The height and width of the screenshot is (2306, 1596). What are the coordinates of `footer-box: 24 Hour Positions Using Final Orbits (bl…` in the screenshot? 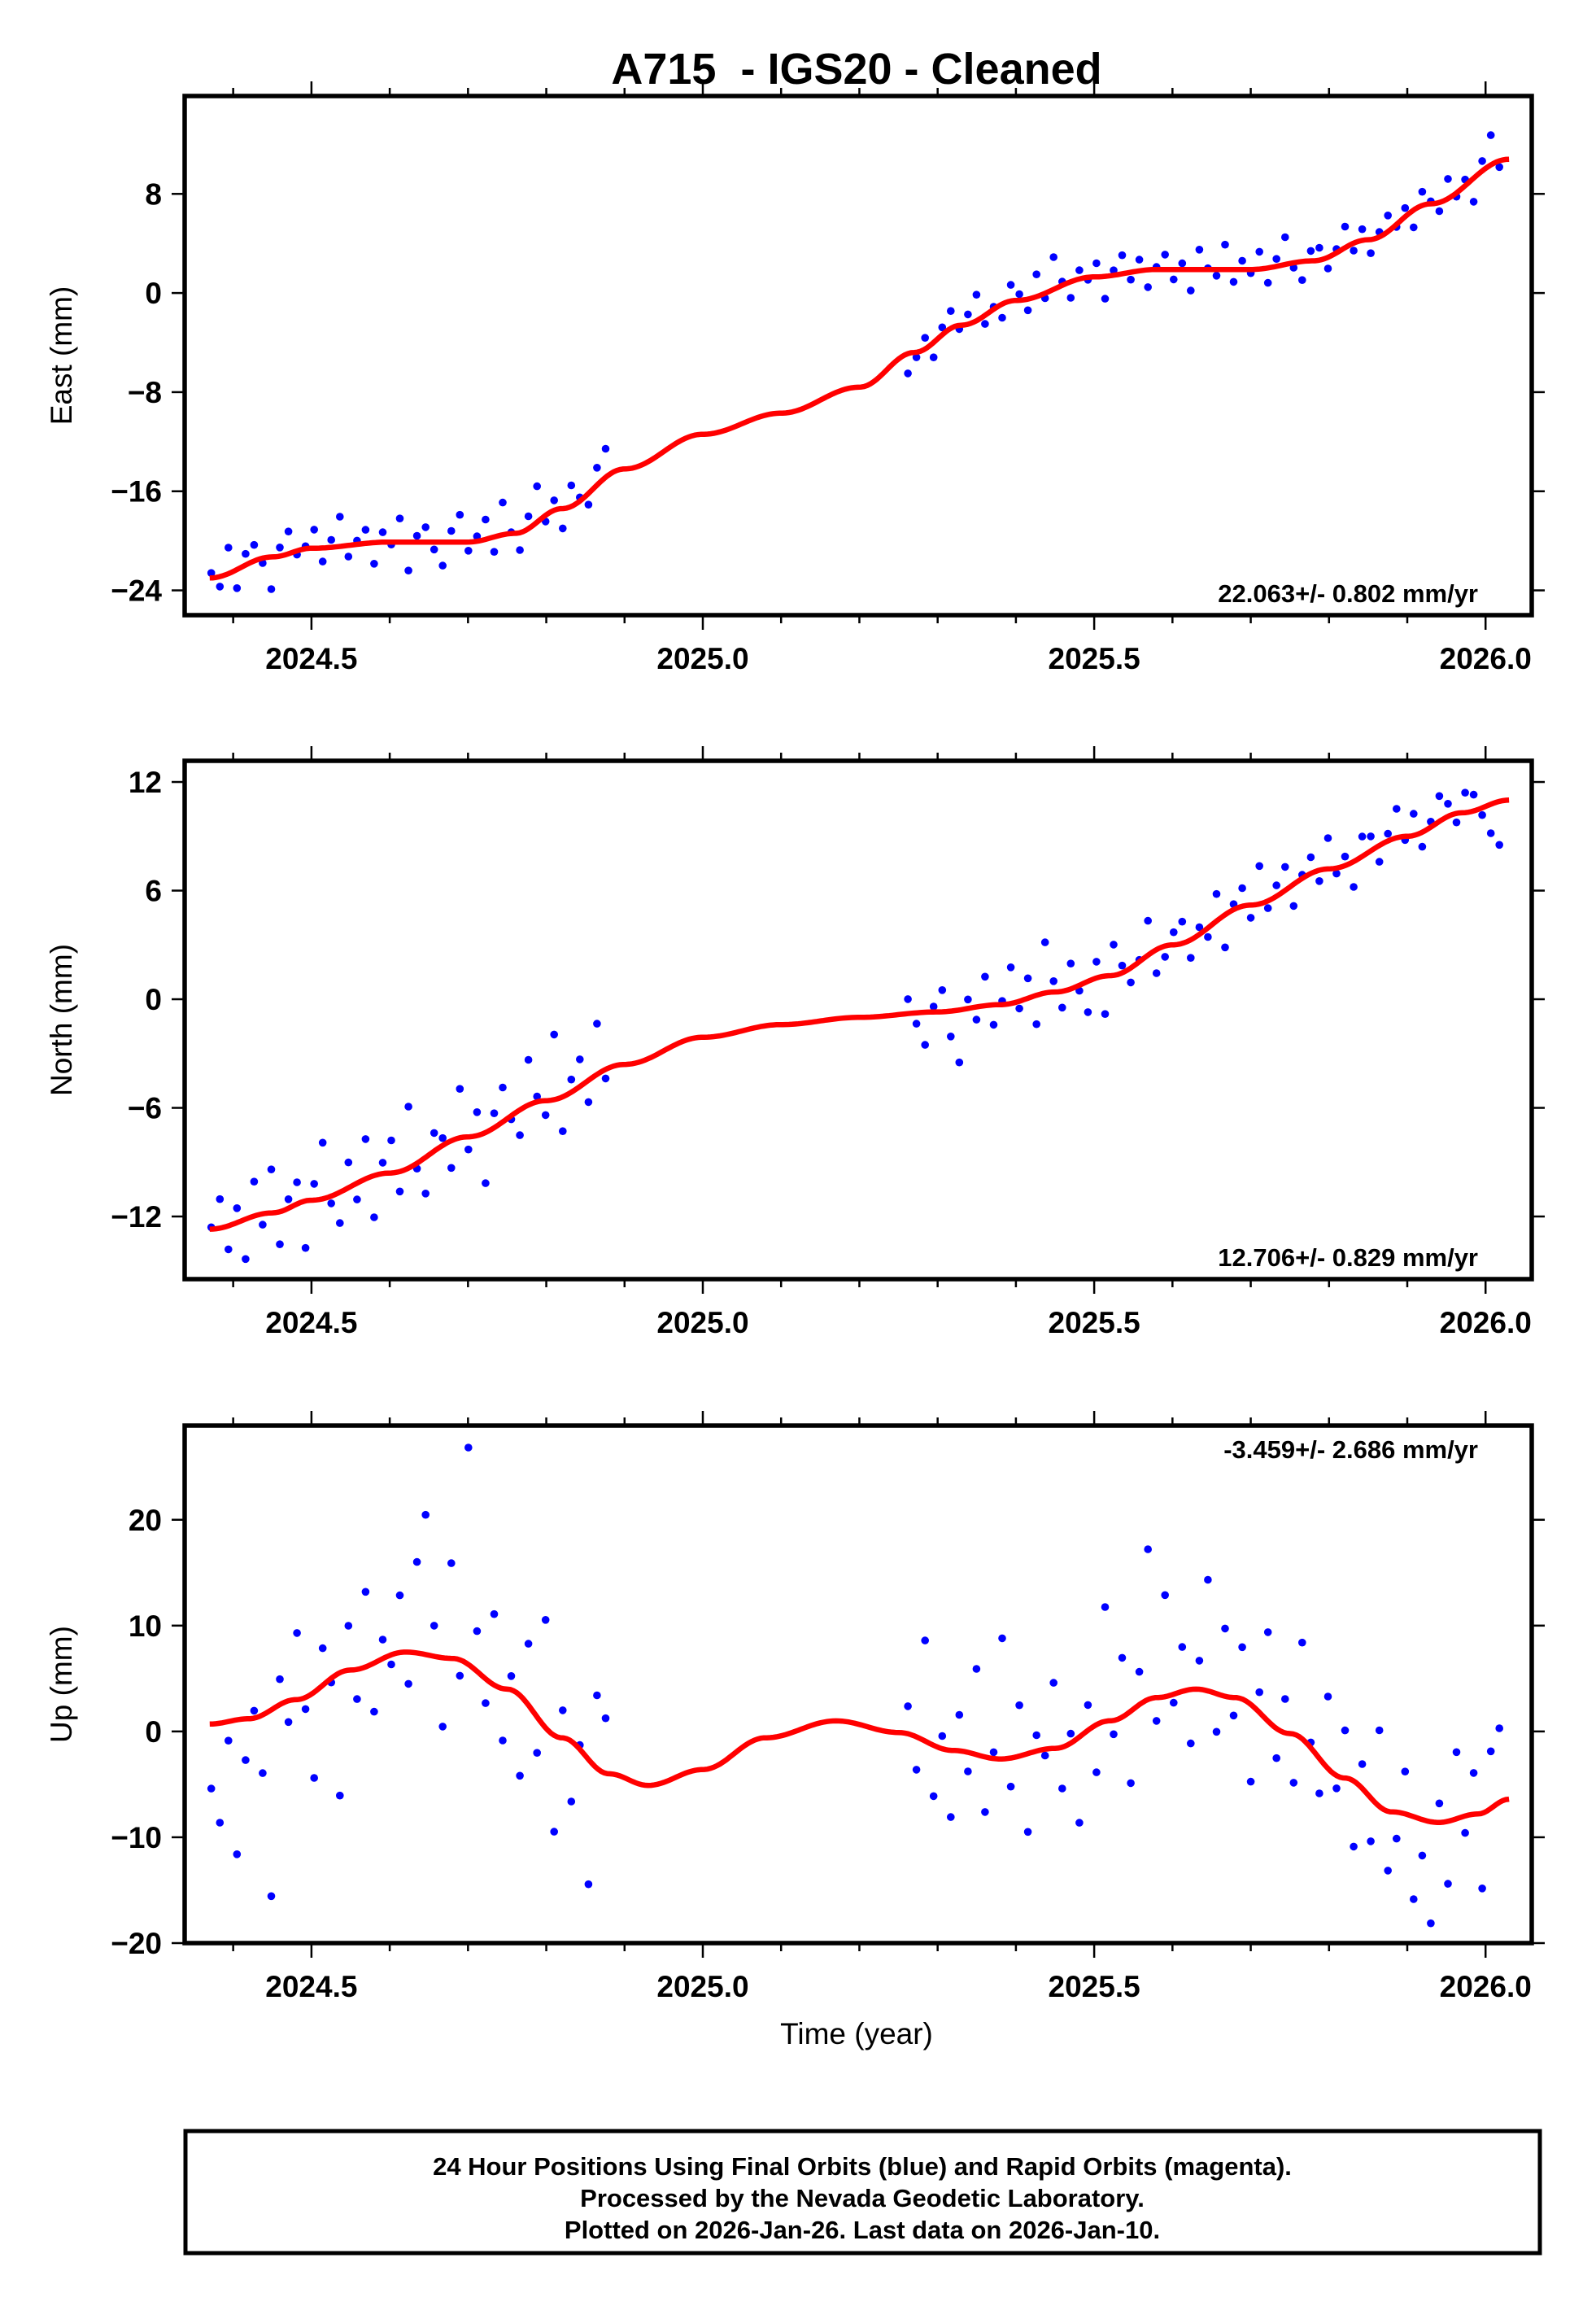 It's located at (862, 2192).